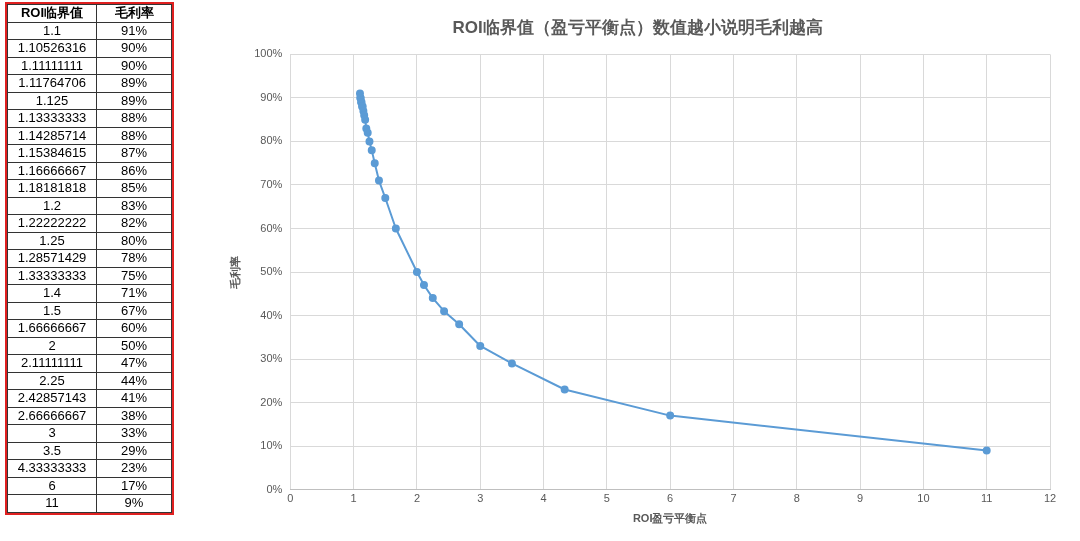 Image resolution: width=1080 pixels, height=541 pixels. Describe the element at coordinates (134, 416) in the screenshot. I see `text: 38%` at that location.